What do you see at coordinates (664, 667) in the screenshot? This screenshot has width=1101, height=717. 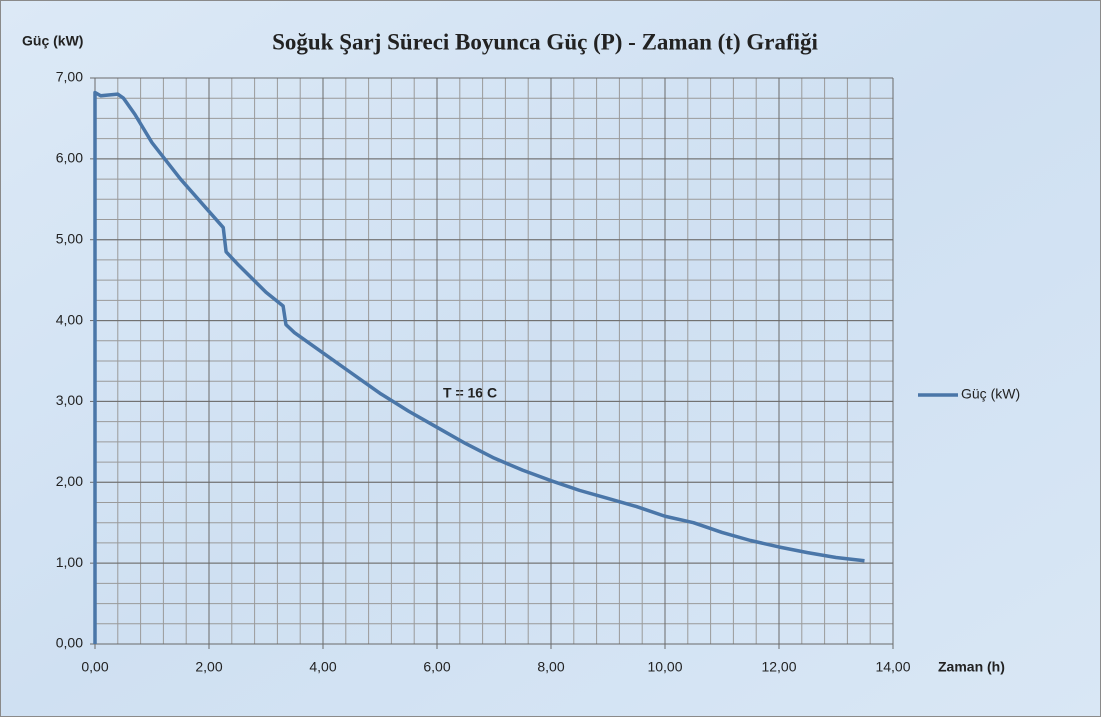 I see `x-tick-label: 10,00` at bounding box center [664, 667].